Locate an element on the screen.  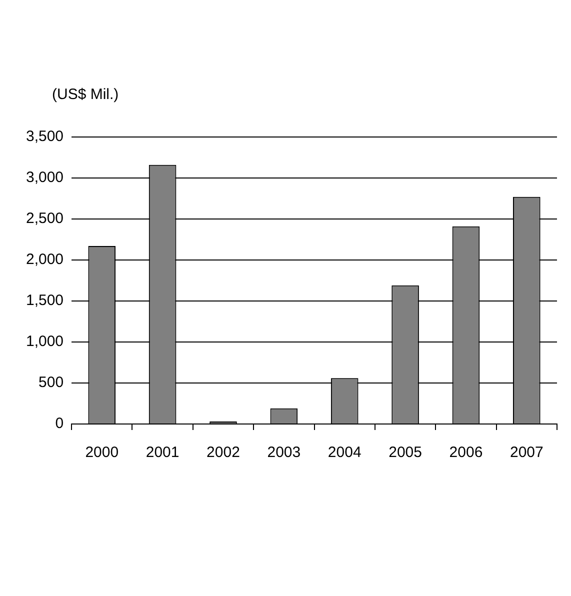
x-tick-label: 2004 is located at coordinates (345, 453).